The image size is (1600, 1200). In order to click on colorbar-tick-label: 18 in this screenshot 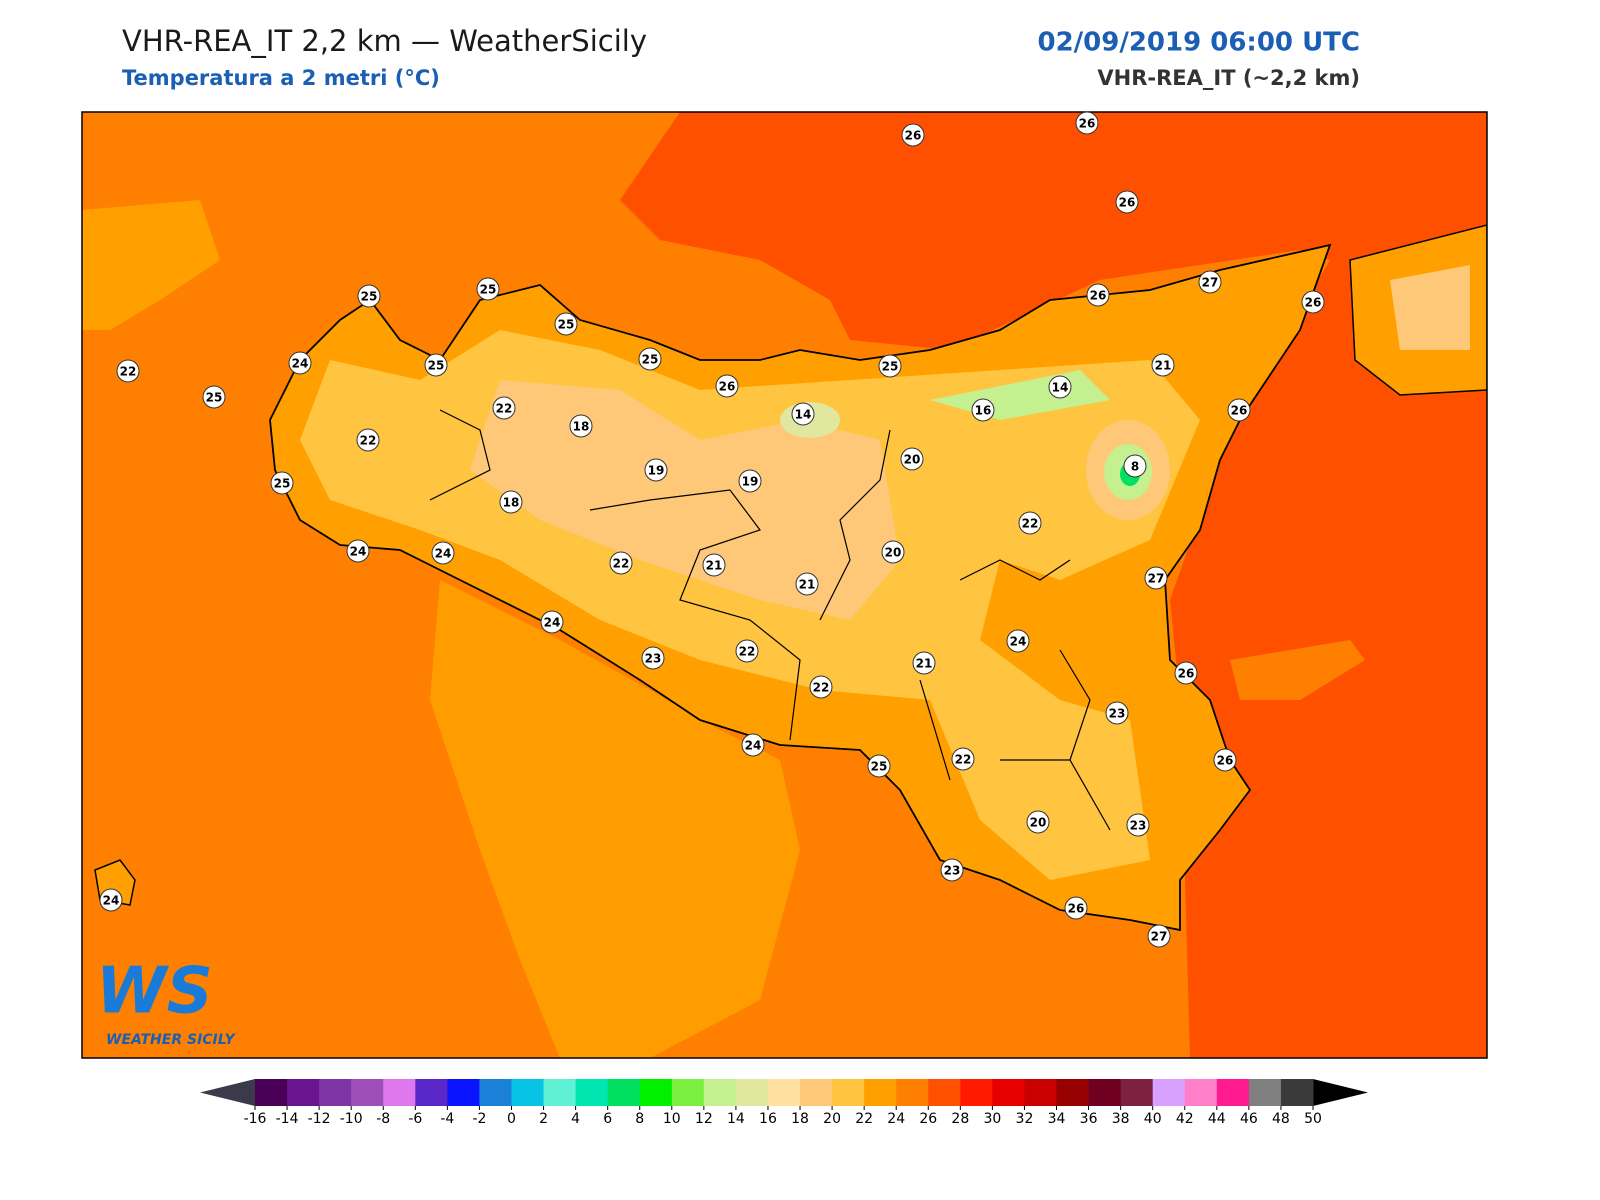, I will do `click(800, 1119)`.